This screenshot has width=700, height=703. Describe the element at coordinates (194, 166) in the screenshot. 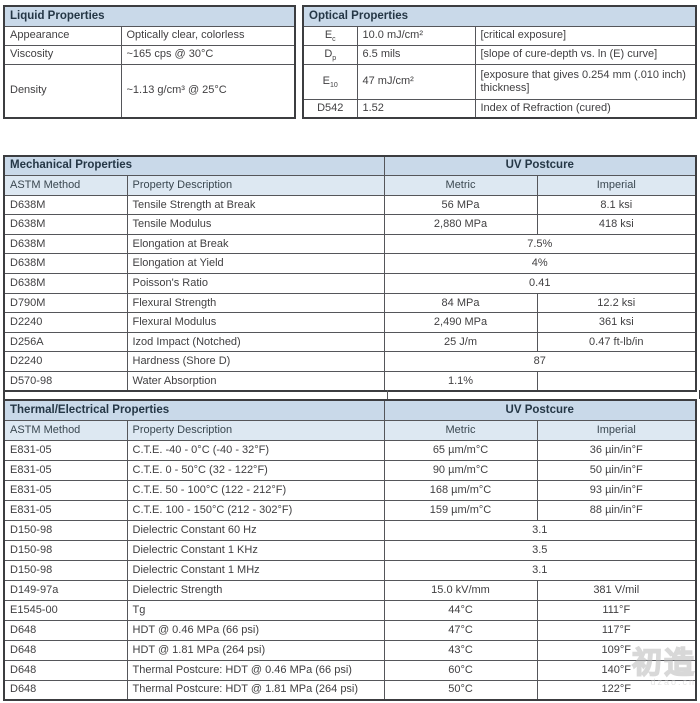

I see `mechanical-properties-title: Mechanical Properties` at that location.